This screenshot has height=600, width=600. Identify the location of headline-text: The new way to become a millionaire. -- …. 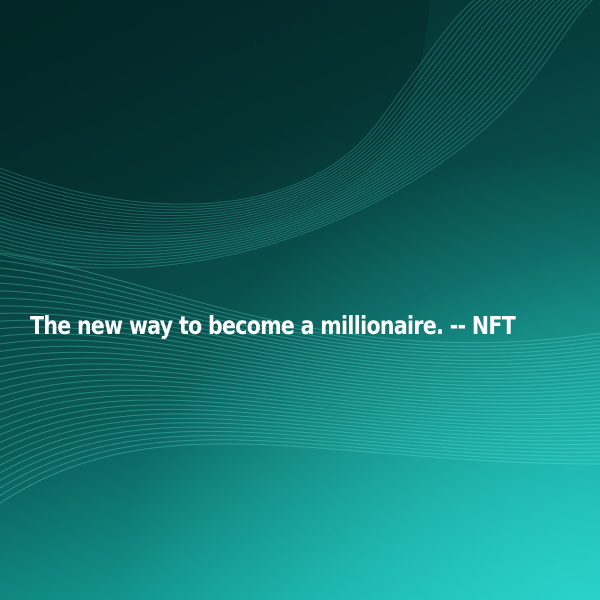
(273, 325).